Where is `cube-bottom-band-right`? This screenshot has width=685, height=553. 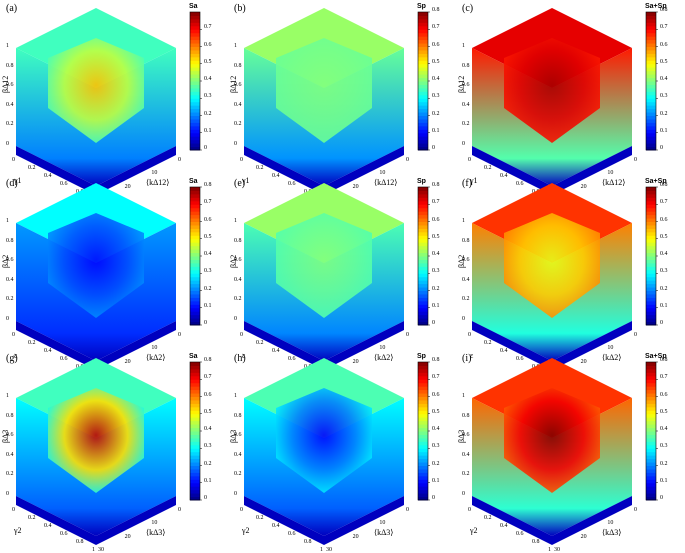 cube-bottom-band-right is located at coordinates (592, 345).